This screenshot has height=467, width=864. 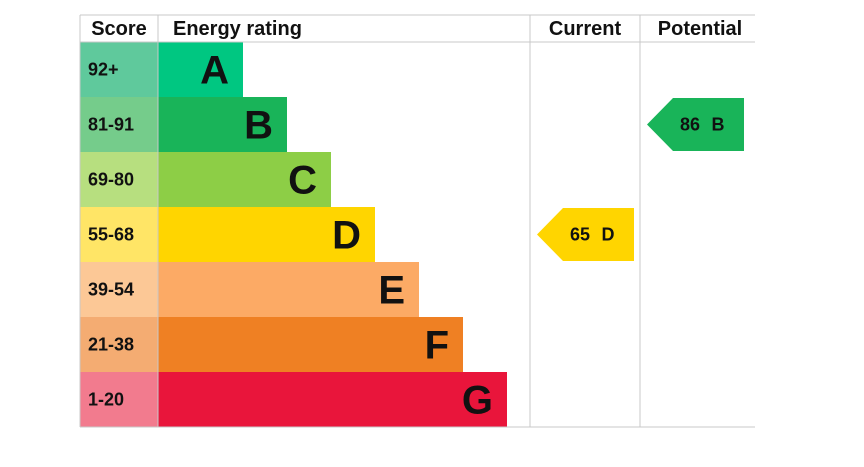 What do you see at coordinates (103, 70) in the screenshot?
I see `score-label: 92+` at bounding box center [103, 70].